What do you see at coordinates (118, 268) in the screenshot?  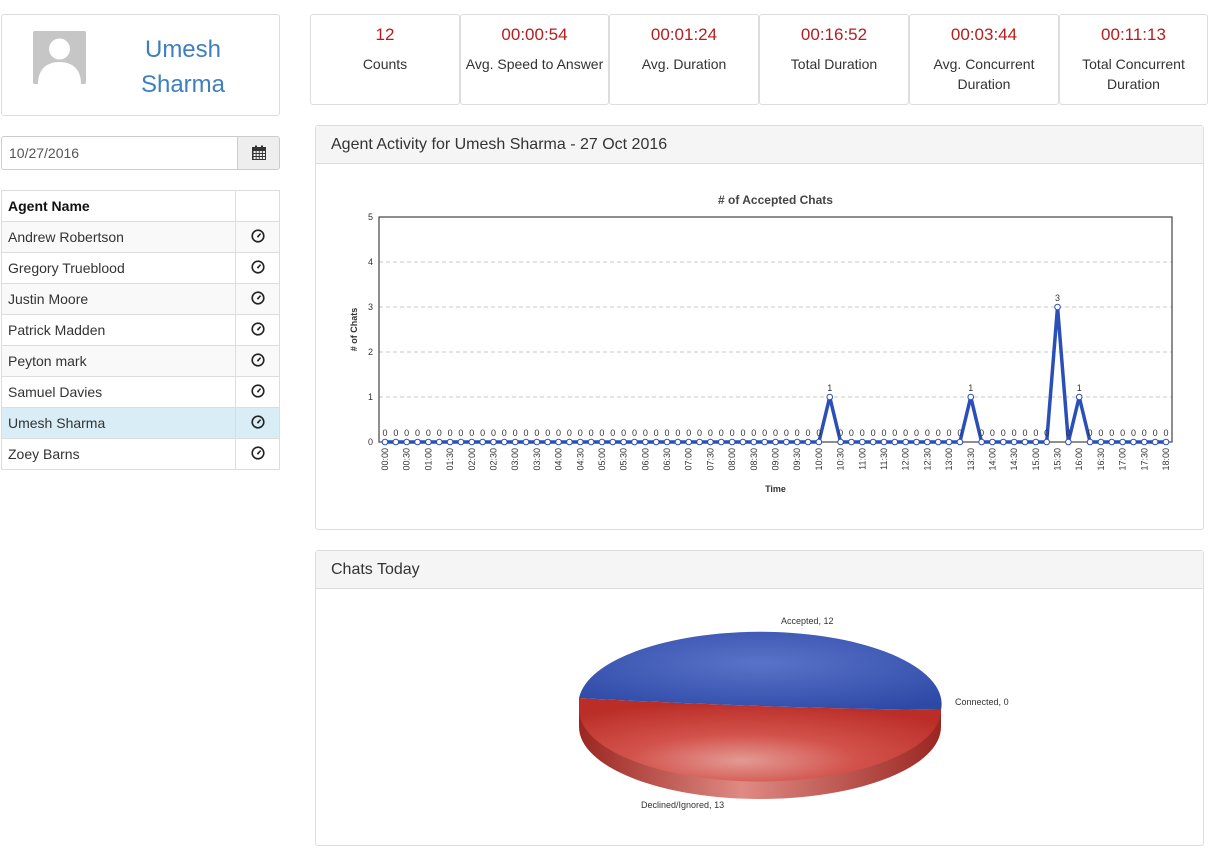 I see `agent-name-cell: Gregory Trueblood` at bounding box center [118, 268].